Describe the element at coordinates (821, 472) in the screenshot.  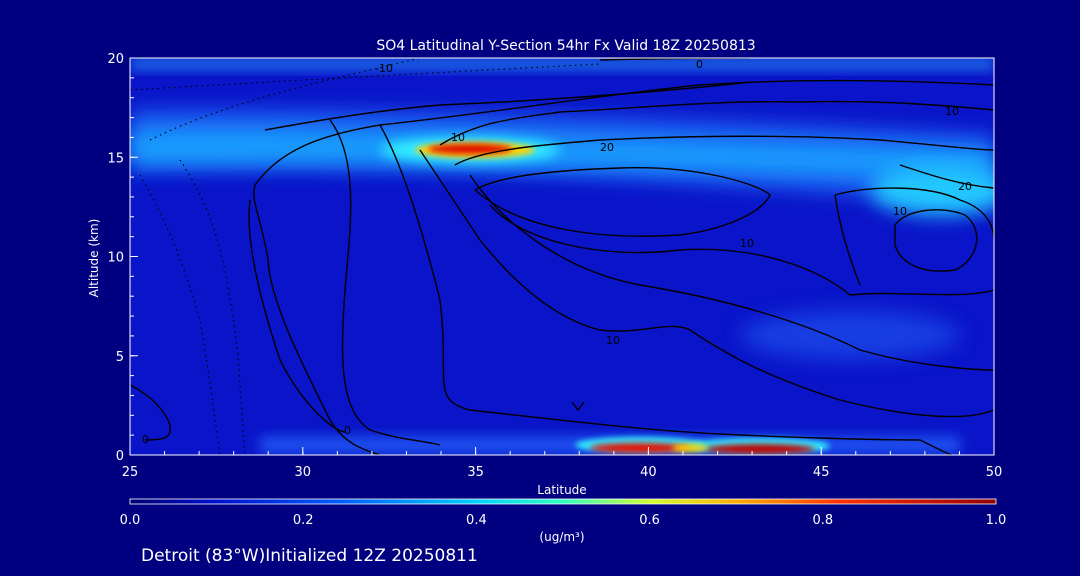
I see `x-tick-label: 45` at that location.